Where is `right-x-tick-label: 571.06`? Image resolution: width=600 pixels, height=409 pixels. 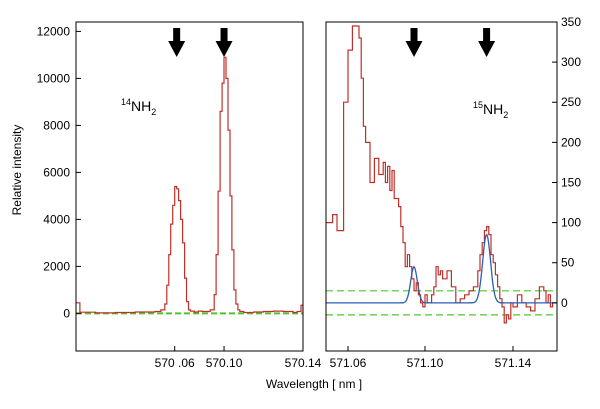
right-x-tick-label: 571.06 is located at coordinates (348, 363).